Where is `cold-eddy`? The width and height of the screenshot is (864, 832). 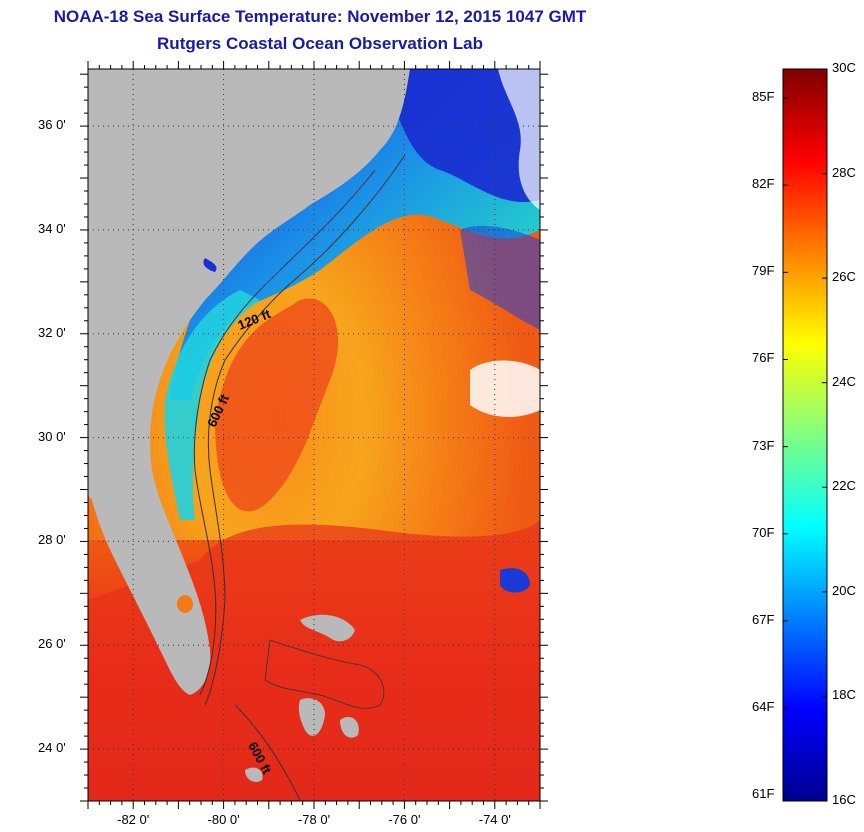 cold-eddy is located at coordinates (515, 580).